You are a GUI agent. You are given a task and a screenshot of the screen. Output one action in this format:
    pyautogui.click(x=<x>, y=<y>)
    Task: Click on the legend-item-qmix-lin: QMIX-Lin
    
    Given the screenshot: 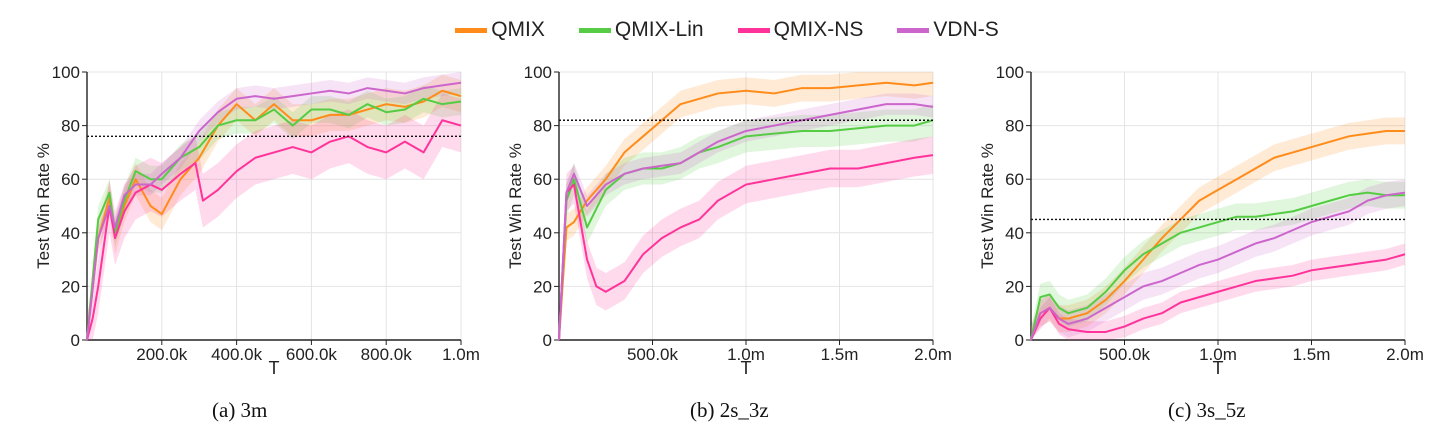 What is the action you would take?
    pyautogui.click(x=641, y=30)
    